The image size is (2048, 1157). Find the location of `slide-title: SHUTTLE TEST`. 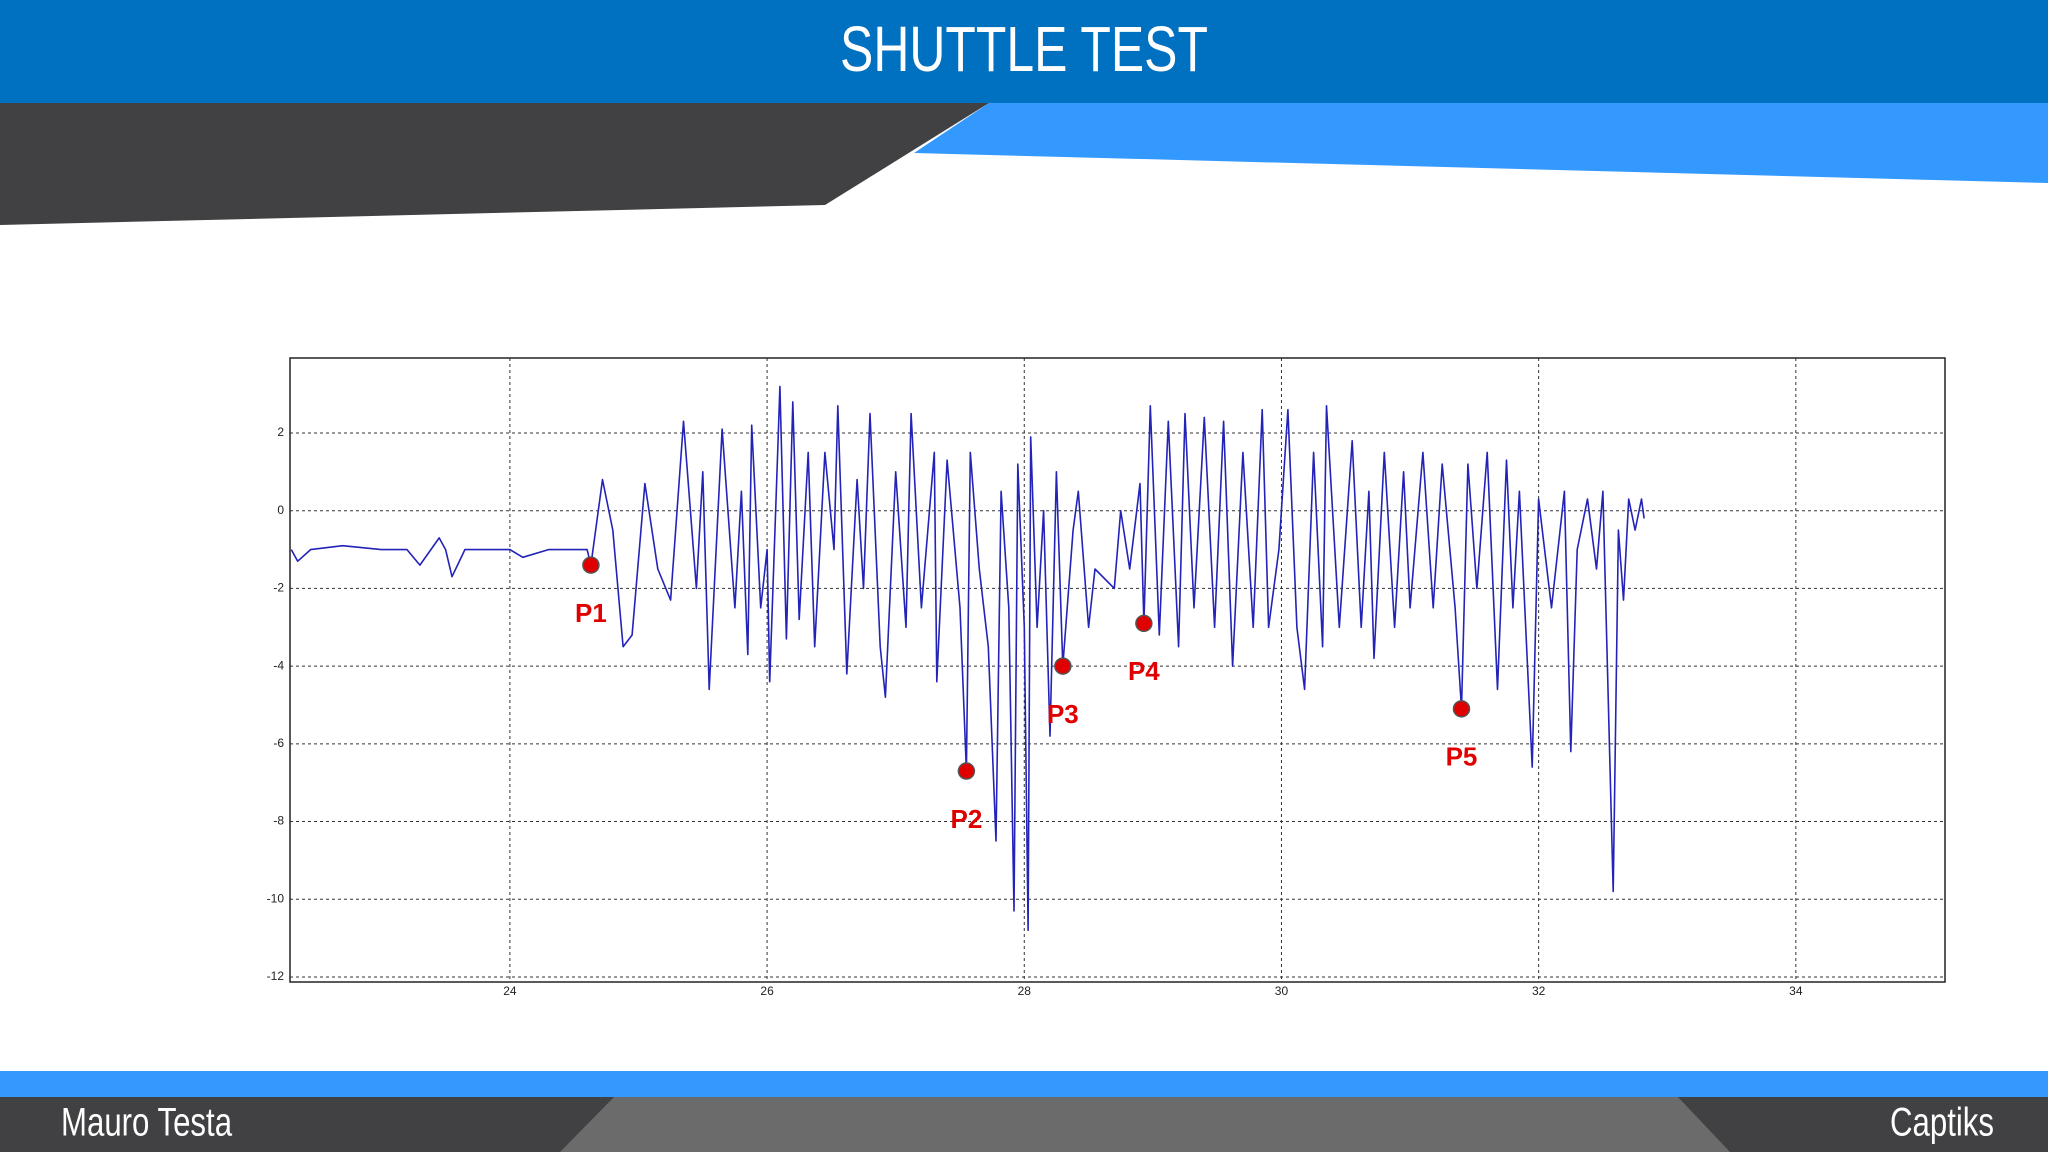

slide-title: SHUTTLE TEST is located at coordinates (1024, 49).